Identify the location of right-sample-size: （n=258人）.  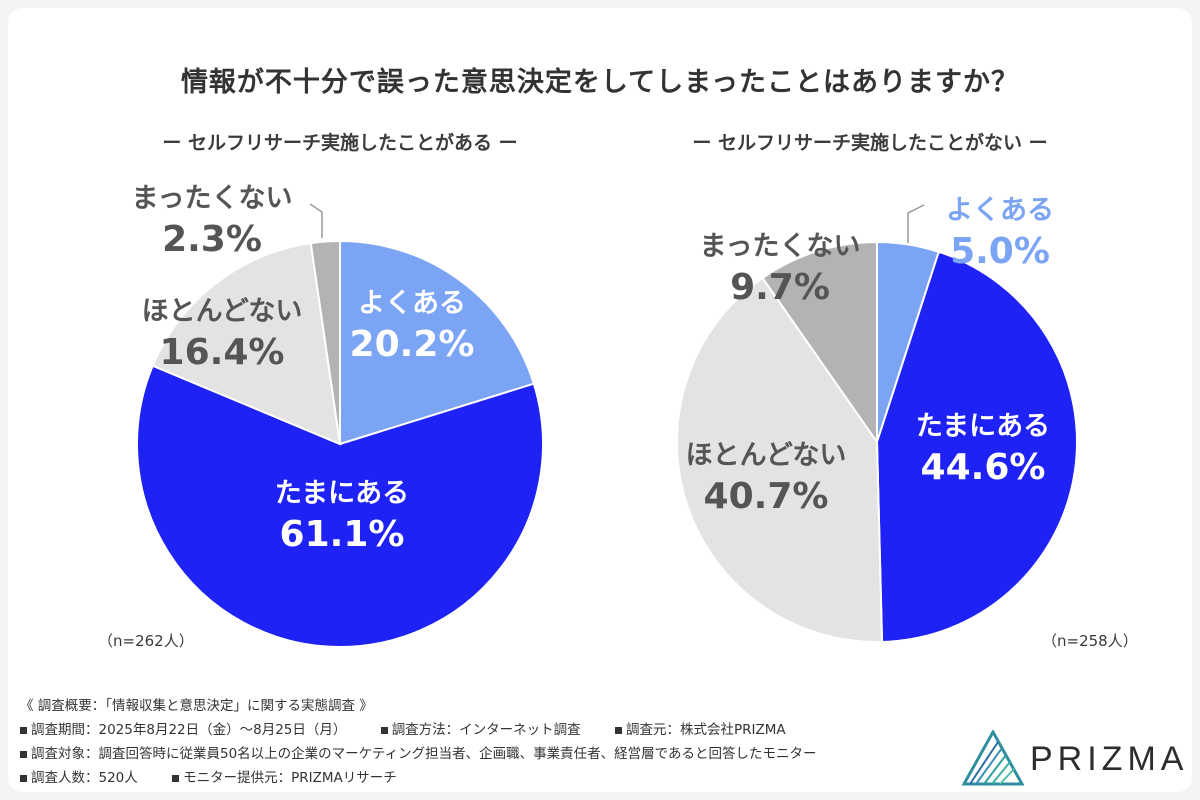
(1090, 641).